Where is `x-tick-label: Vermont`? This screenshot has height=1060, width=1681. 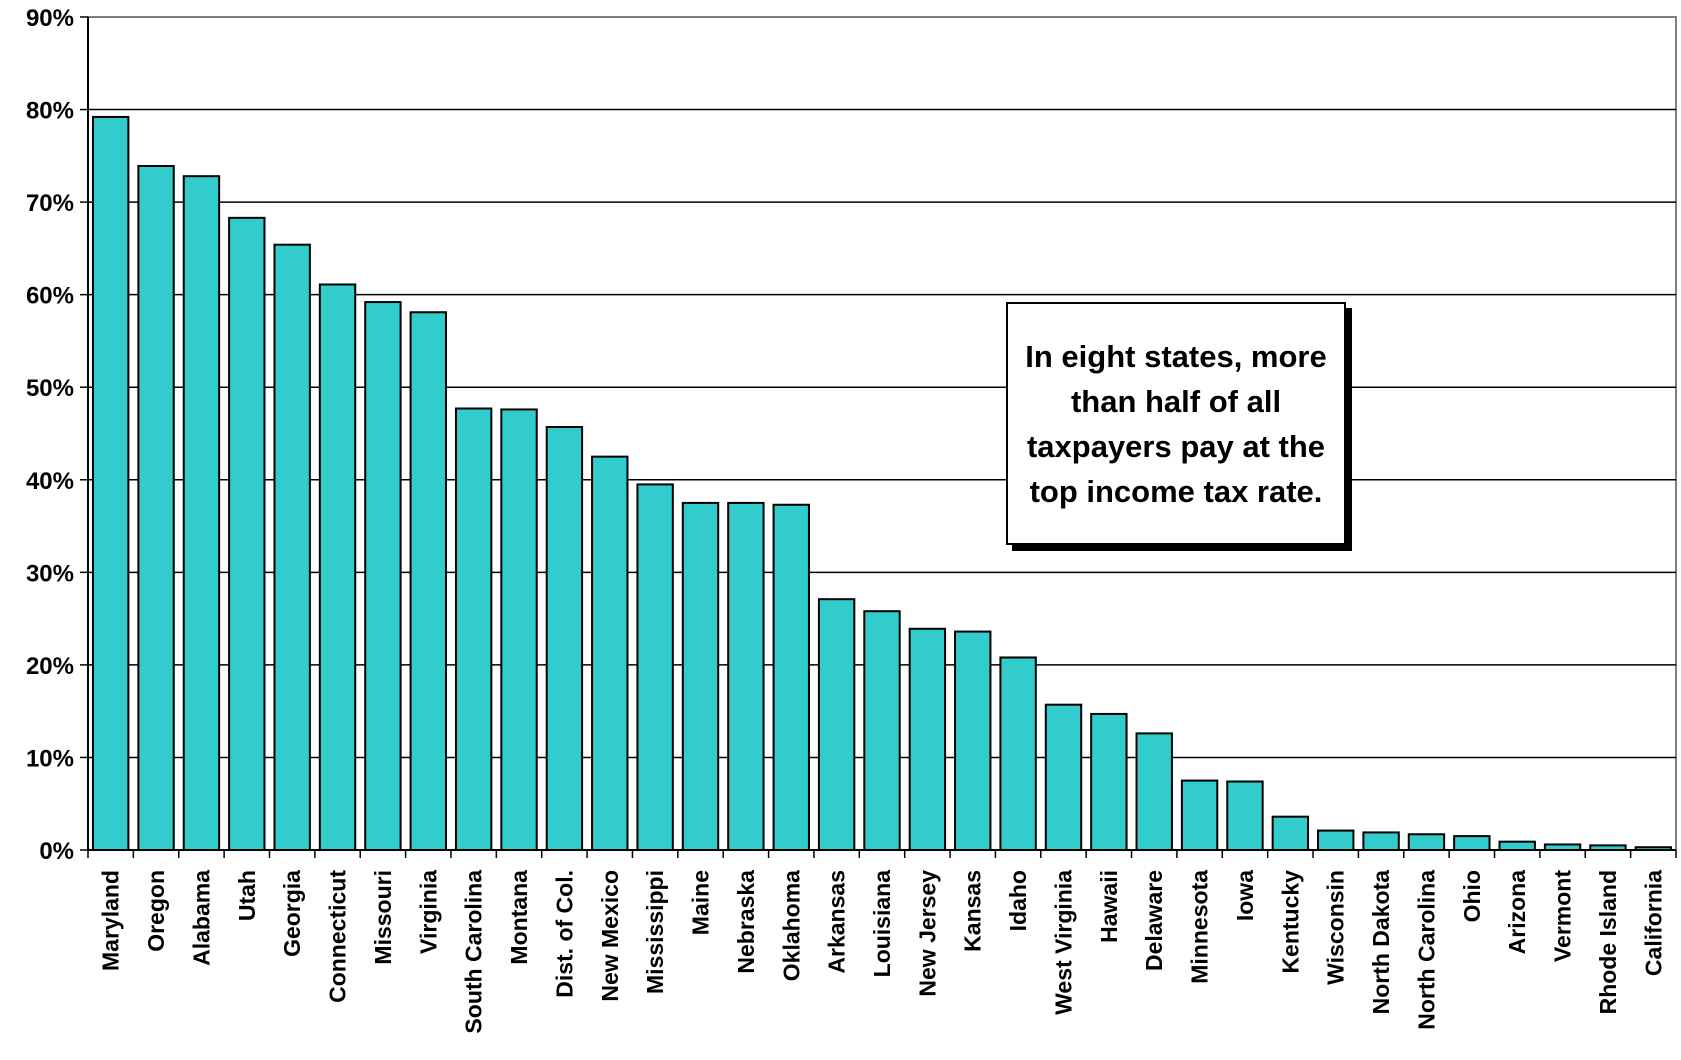 x-tick-label: Vermont is located at coordinates (1563, 916).